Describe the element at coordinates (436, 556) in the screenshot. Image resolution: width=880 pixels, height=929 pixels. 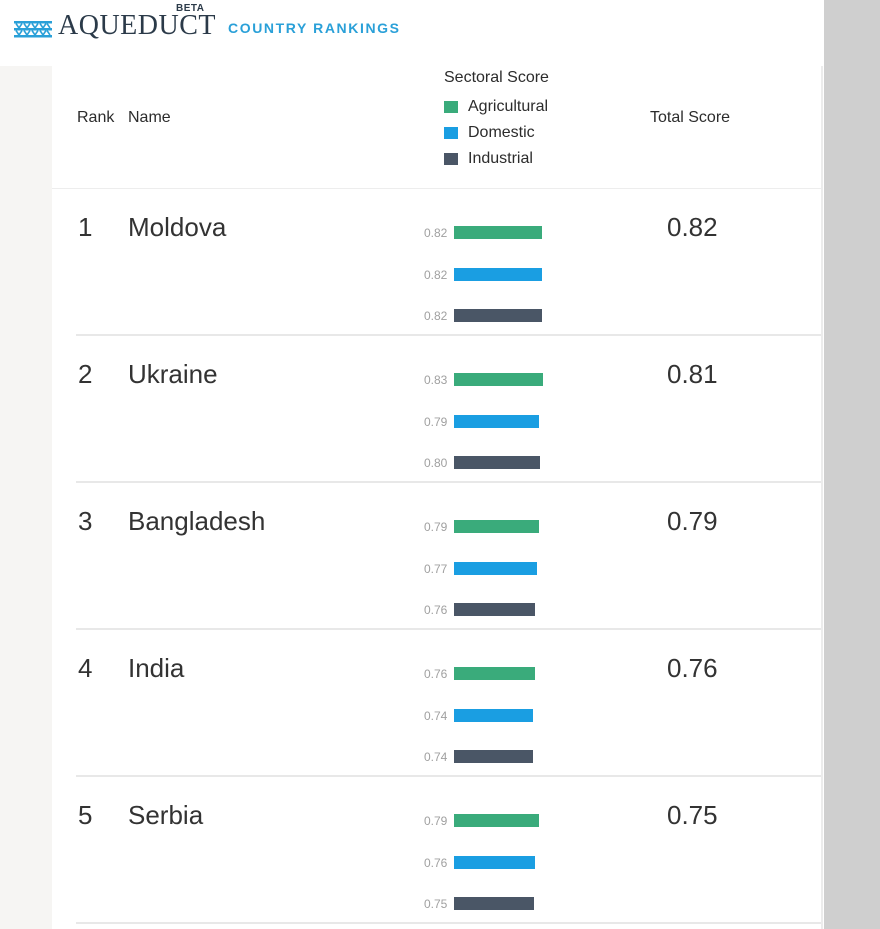
I see `table-row: 3 Bangladesh 0.79 0.79 0.77 0.76` at that location.